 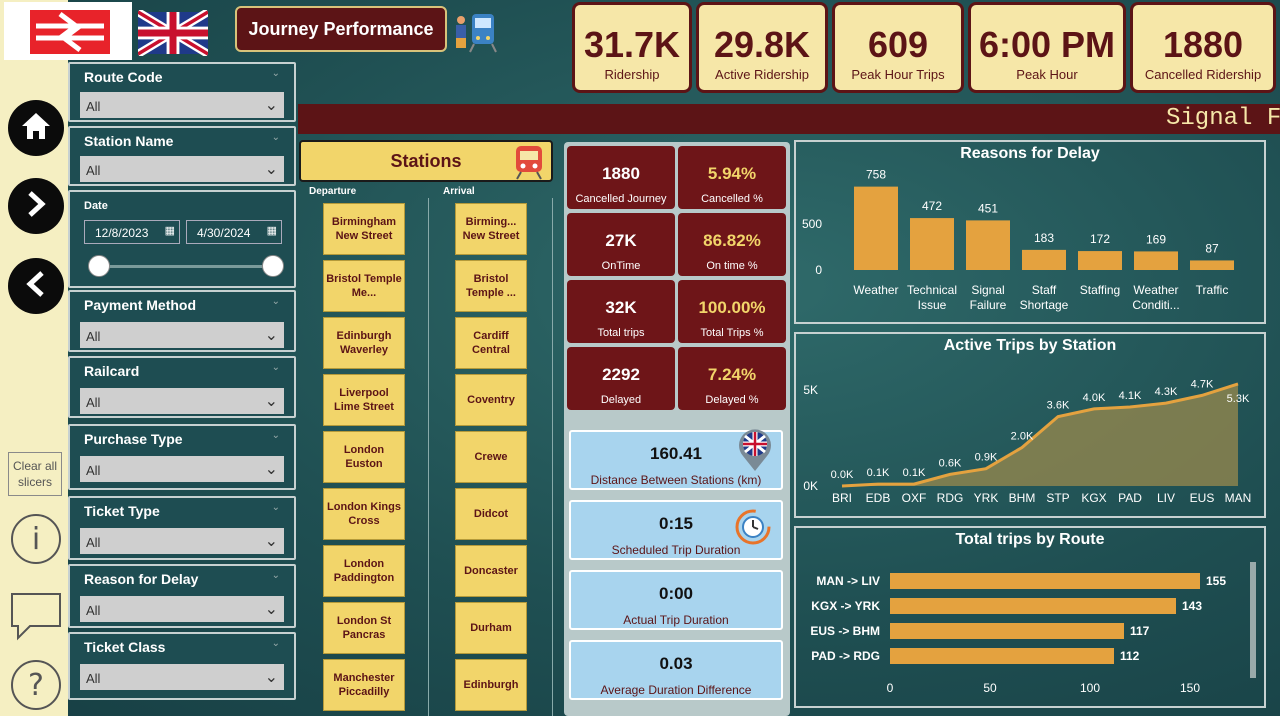 What do you see at coordinates (491, 571) in the screenshot?
I see `arrival-station-button: Doncaster` at bounding box center [491, 571].